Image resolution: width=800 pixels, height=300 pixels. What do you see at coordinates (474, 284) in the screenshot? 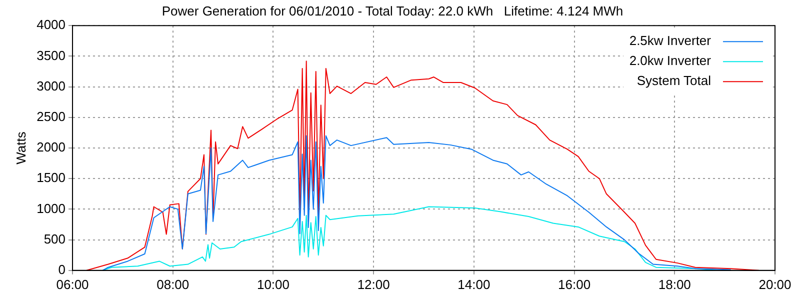
I see `x-tick-label: 14:00` at bounding box center [474, 284].